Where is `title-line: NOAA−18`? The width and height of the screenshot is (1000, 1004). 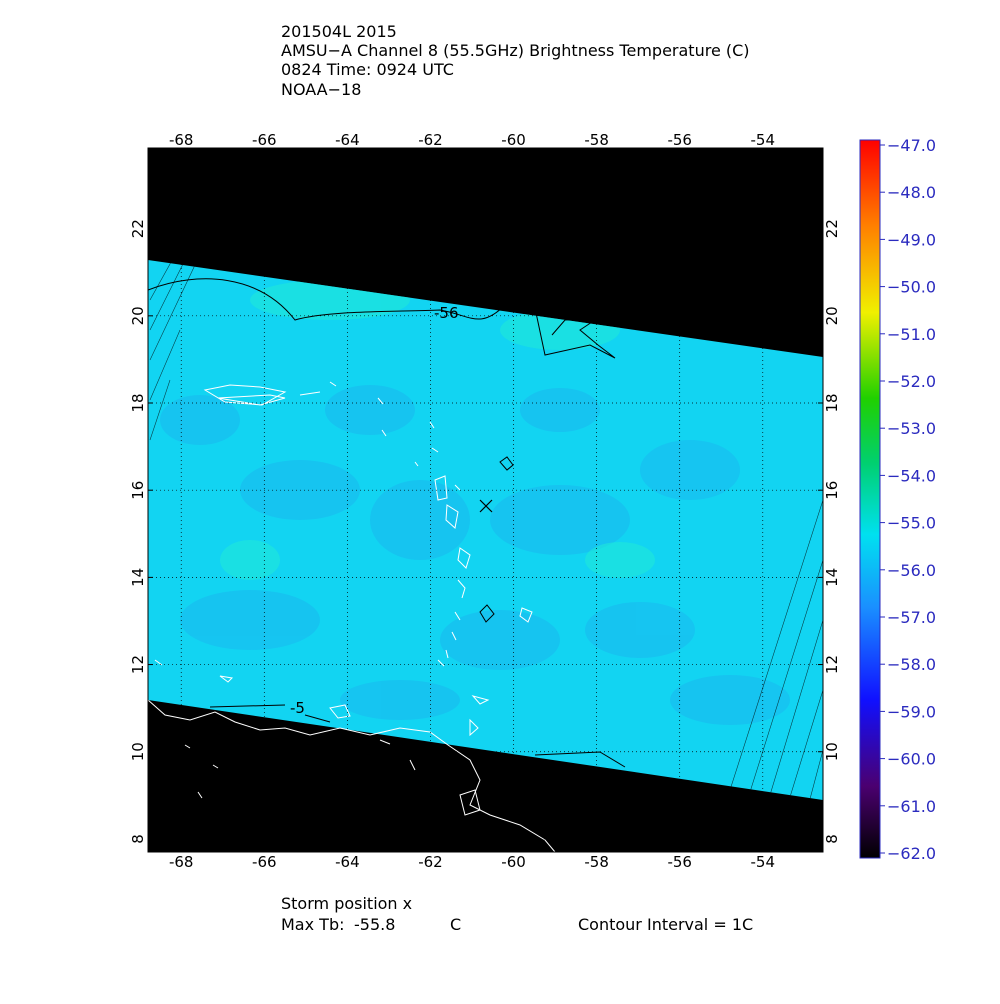 title-line: NOAA−18 is located at coordinates (321, 89).